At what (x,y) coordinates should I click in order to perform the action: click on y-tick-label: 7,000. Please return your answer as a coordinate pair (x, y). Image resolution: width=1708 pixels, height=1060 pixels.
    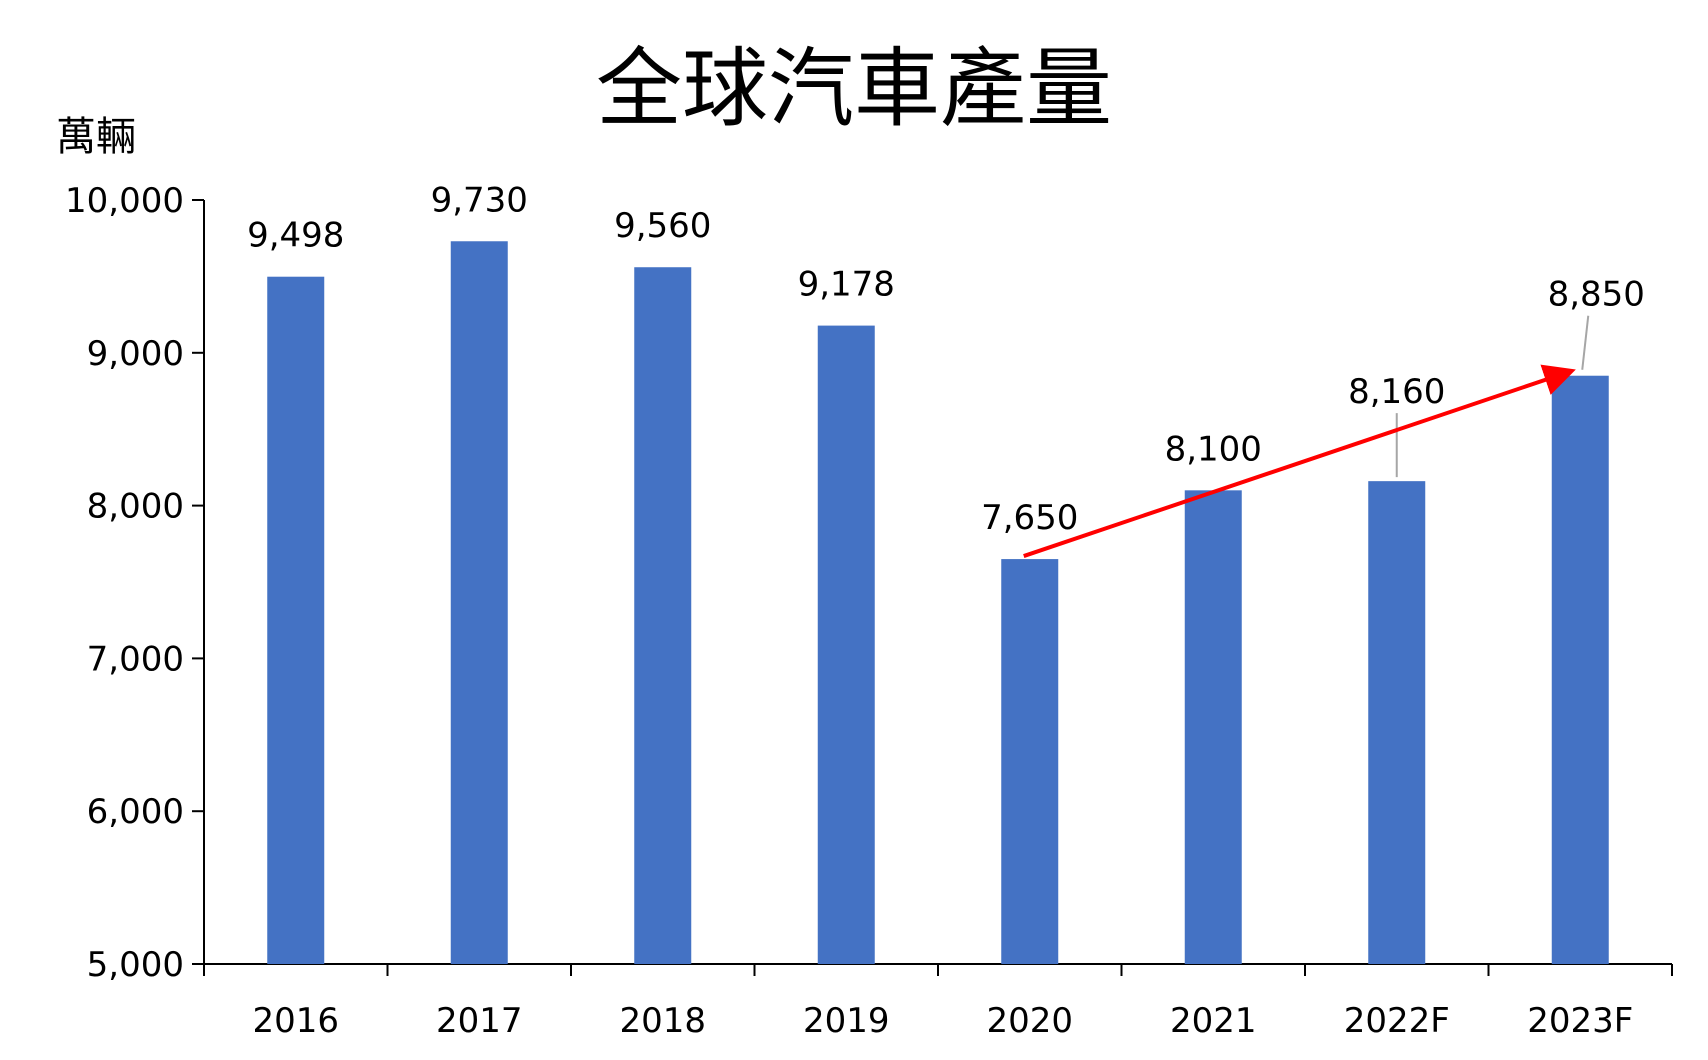
    Looking at the image, I should click on (135, 659).